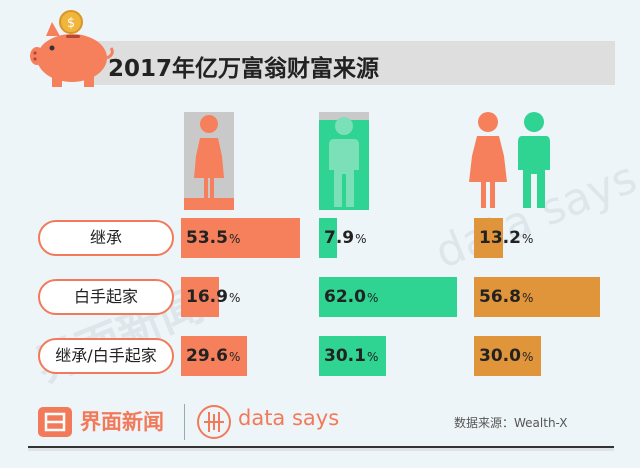 The width and height of the screenshot is (640, 468). Describe the element at coordinates (106, 297) in the screenshot. I see `row-label-self-made: 白手起家` at that location.